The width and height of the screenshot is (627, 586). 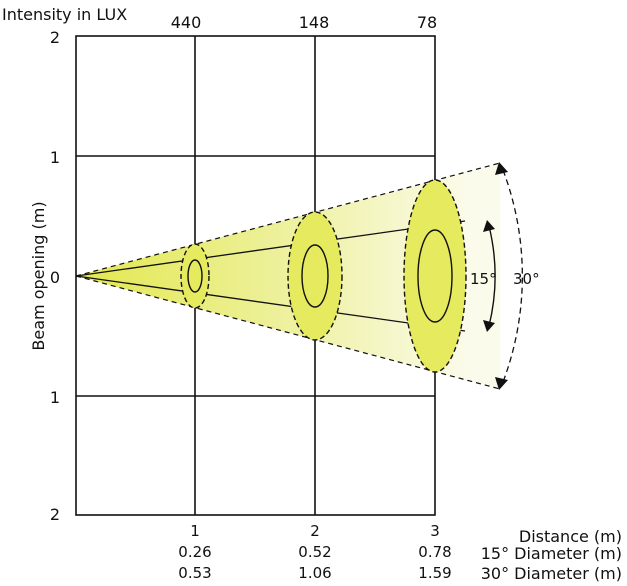 What do you see at coordinates (194, 552) in the screenshot?
I see `diameter15-1m: 0.26` at bounding box center [194, 552].